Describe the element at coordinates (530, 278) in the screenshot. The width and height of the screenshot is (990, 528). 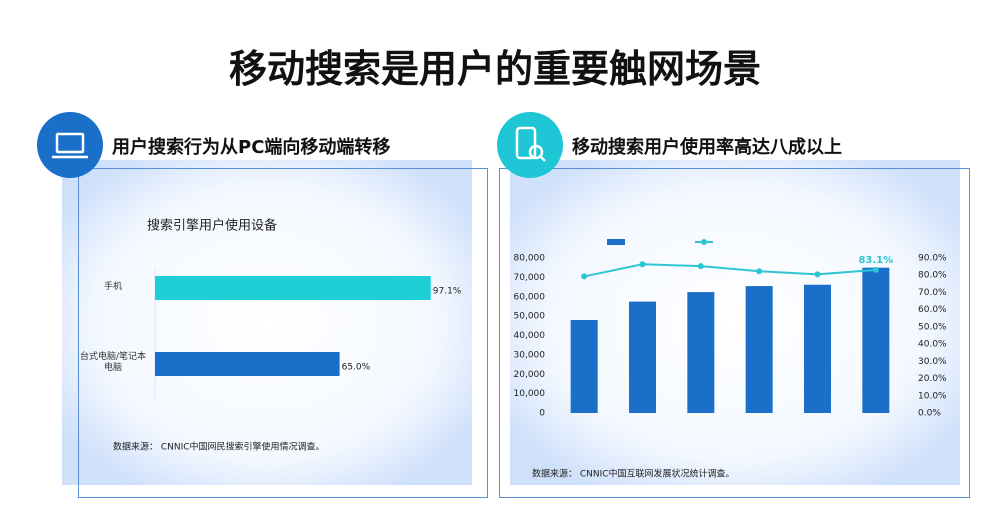
I see `y-tick-label: 70,000` at that location.